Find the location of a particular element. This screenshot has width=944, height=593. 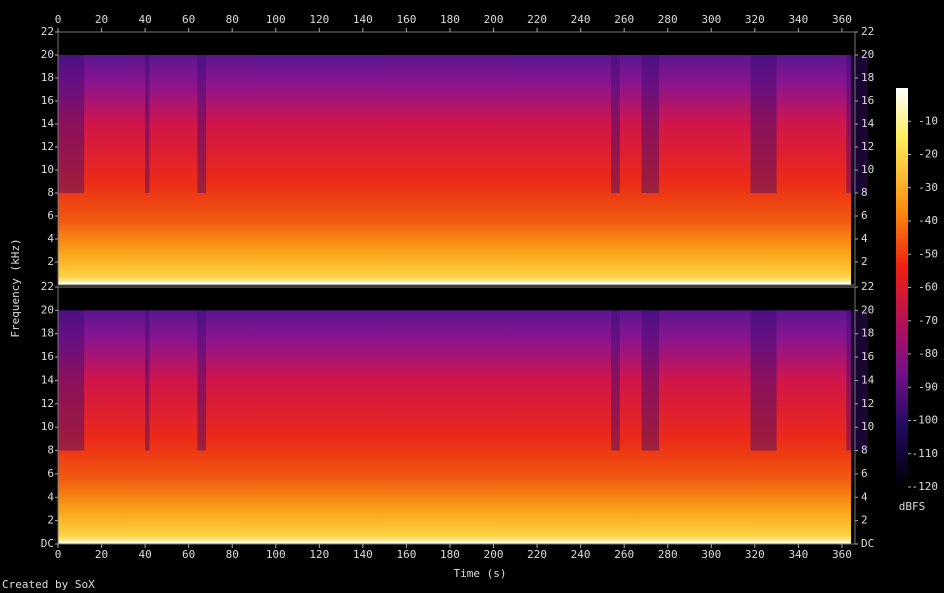

x-tick-label-top: 120 is located at coordinates (319, 19).